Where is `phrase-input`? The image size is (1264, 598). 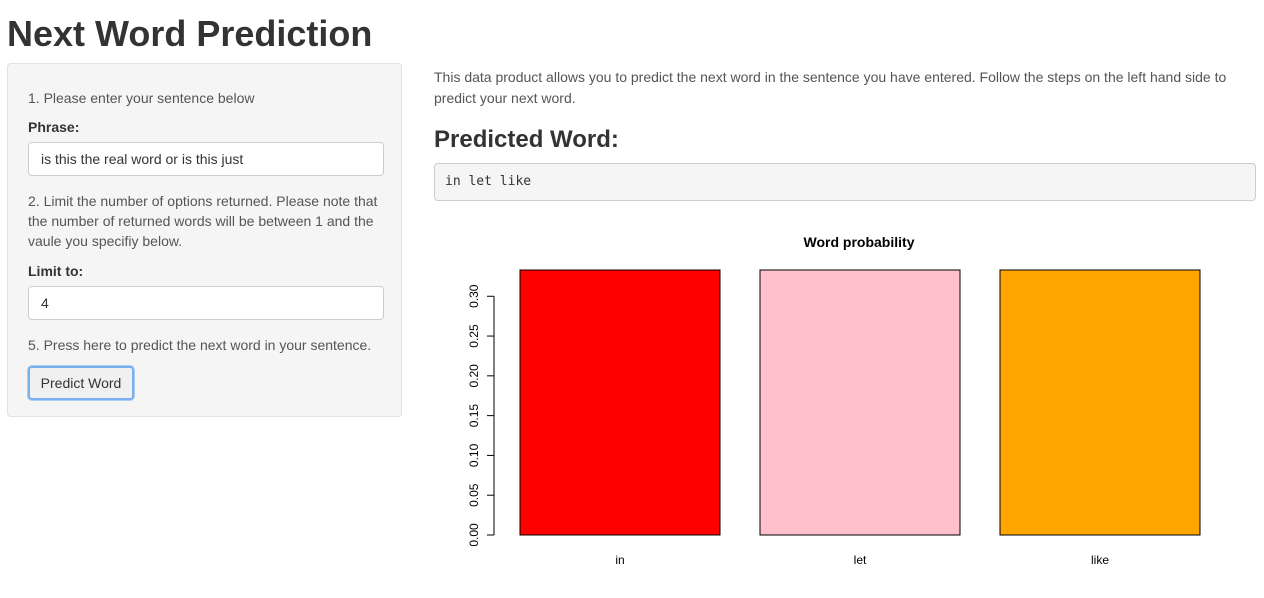
phrase-input is located at coordinates (206, 159).